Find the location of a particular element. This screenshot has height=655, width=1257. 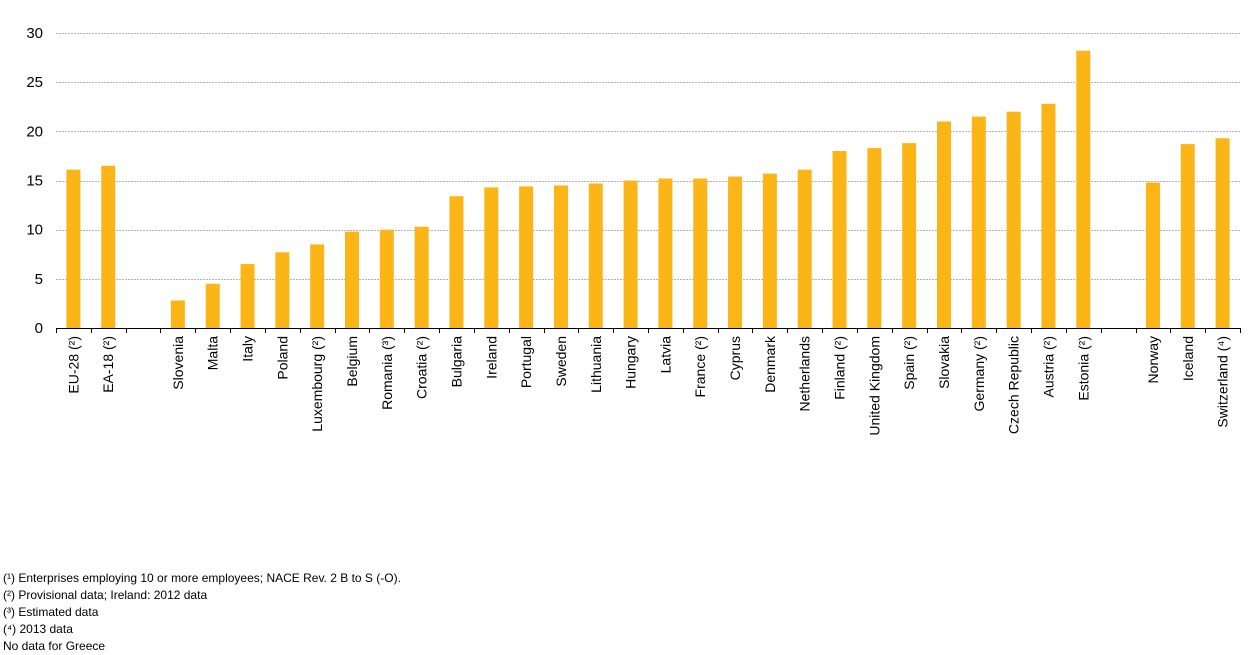

x-category-label: Denmark is located at coordinates (770, 364).